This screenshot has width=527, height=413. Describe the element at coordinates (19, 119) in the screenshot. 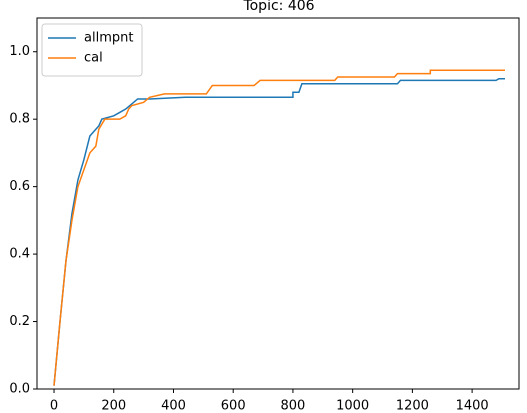

I see `y-tick-label: 0.8` at that location.